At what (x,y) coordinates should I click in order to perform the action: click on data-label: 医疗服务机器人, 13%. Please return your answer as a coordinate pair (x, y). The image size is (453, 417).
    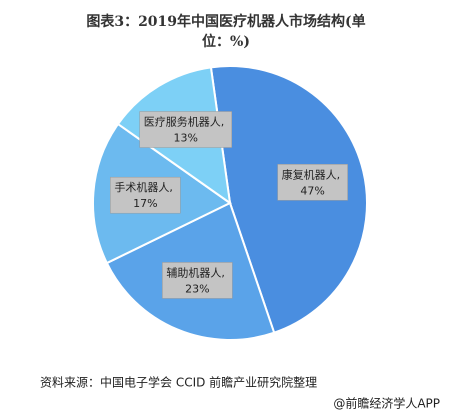
    Looking at the image, I should click on (186, 129).